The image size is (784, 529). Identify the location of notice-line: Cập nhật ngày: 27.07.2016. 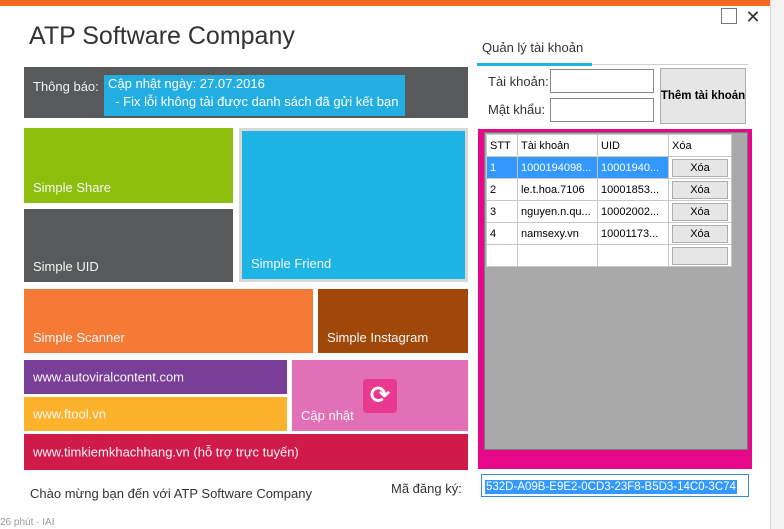
(186, 83).